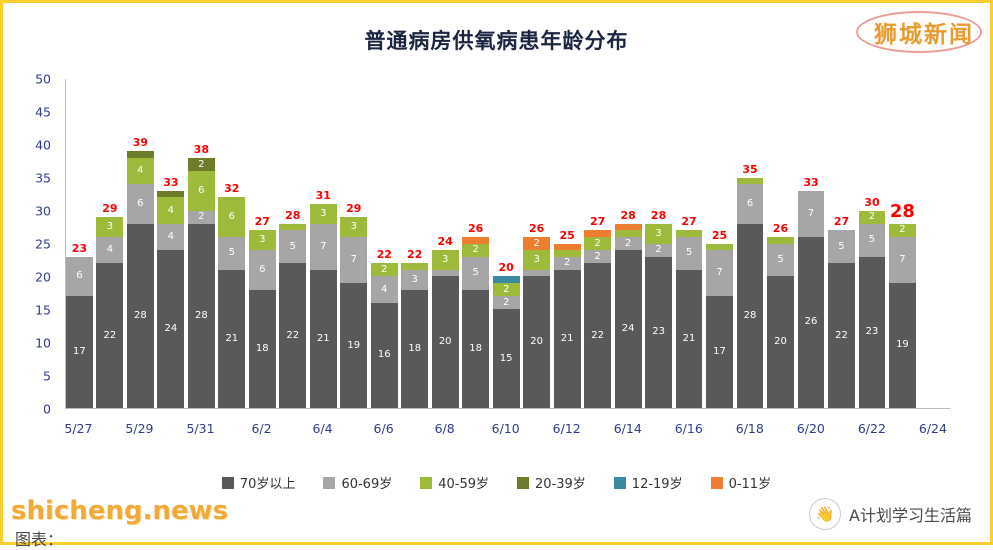 The image size is (993, 550). I want to click on y-axis-label: 20, so click(43, 277).